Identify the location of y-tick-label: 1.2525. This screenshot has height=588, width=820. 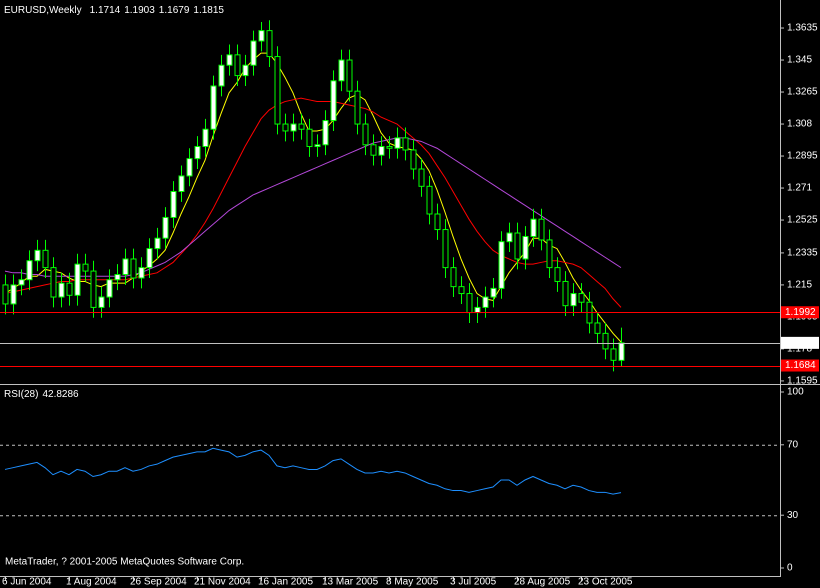
(802, 220).